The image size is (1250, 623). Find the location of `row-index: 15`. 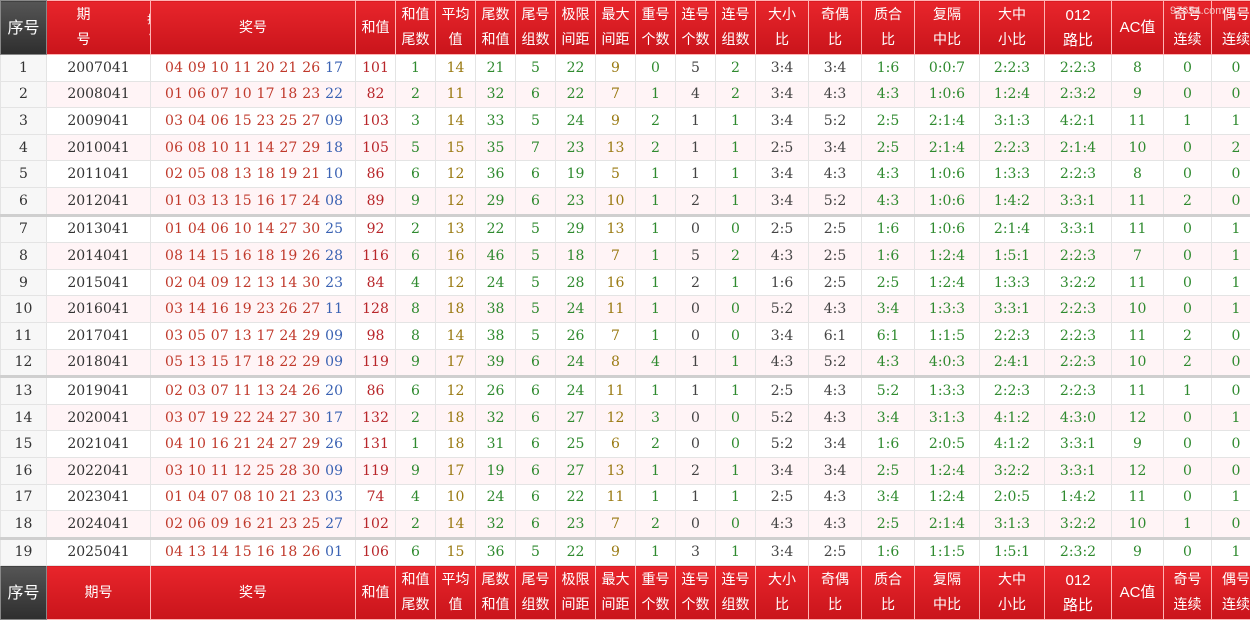

row-index: 15 is located at coordinates (23, 444).